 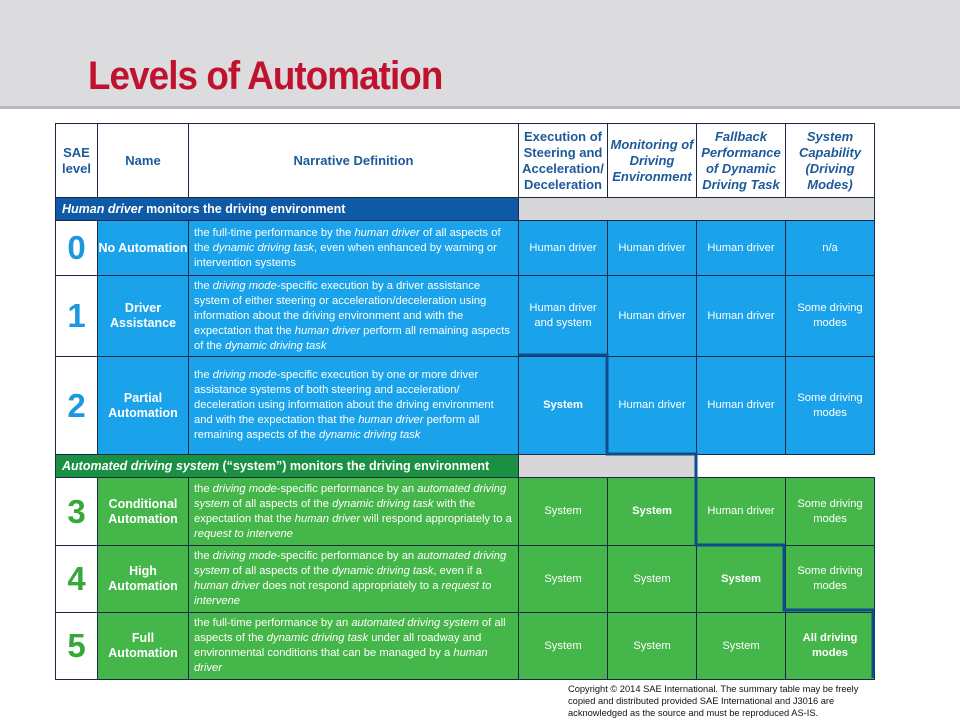 I want to click on header-narrative-definition: Narrative Definition, so click(x=353, y=160).